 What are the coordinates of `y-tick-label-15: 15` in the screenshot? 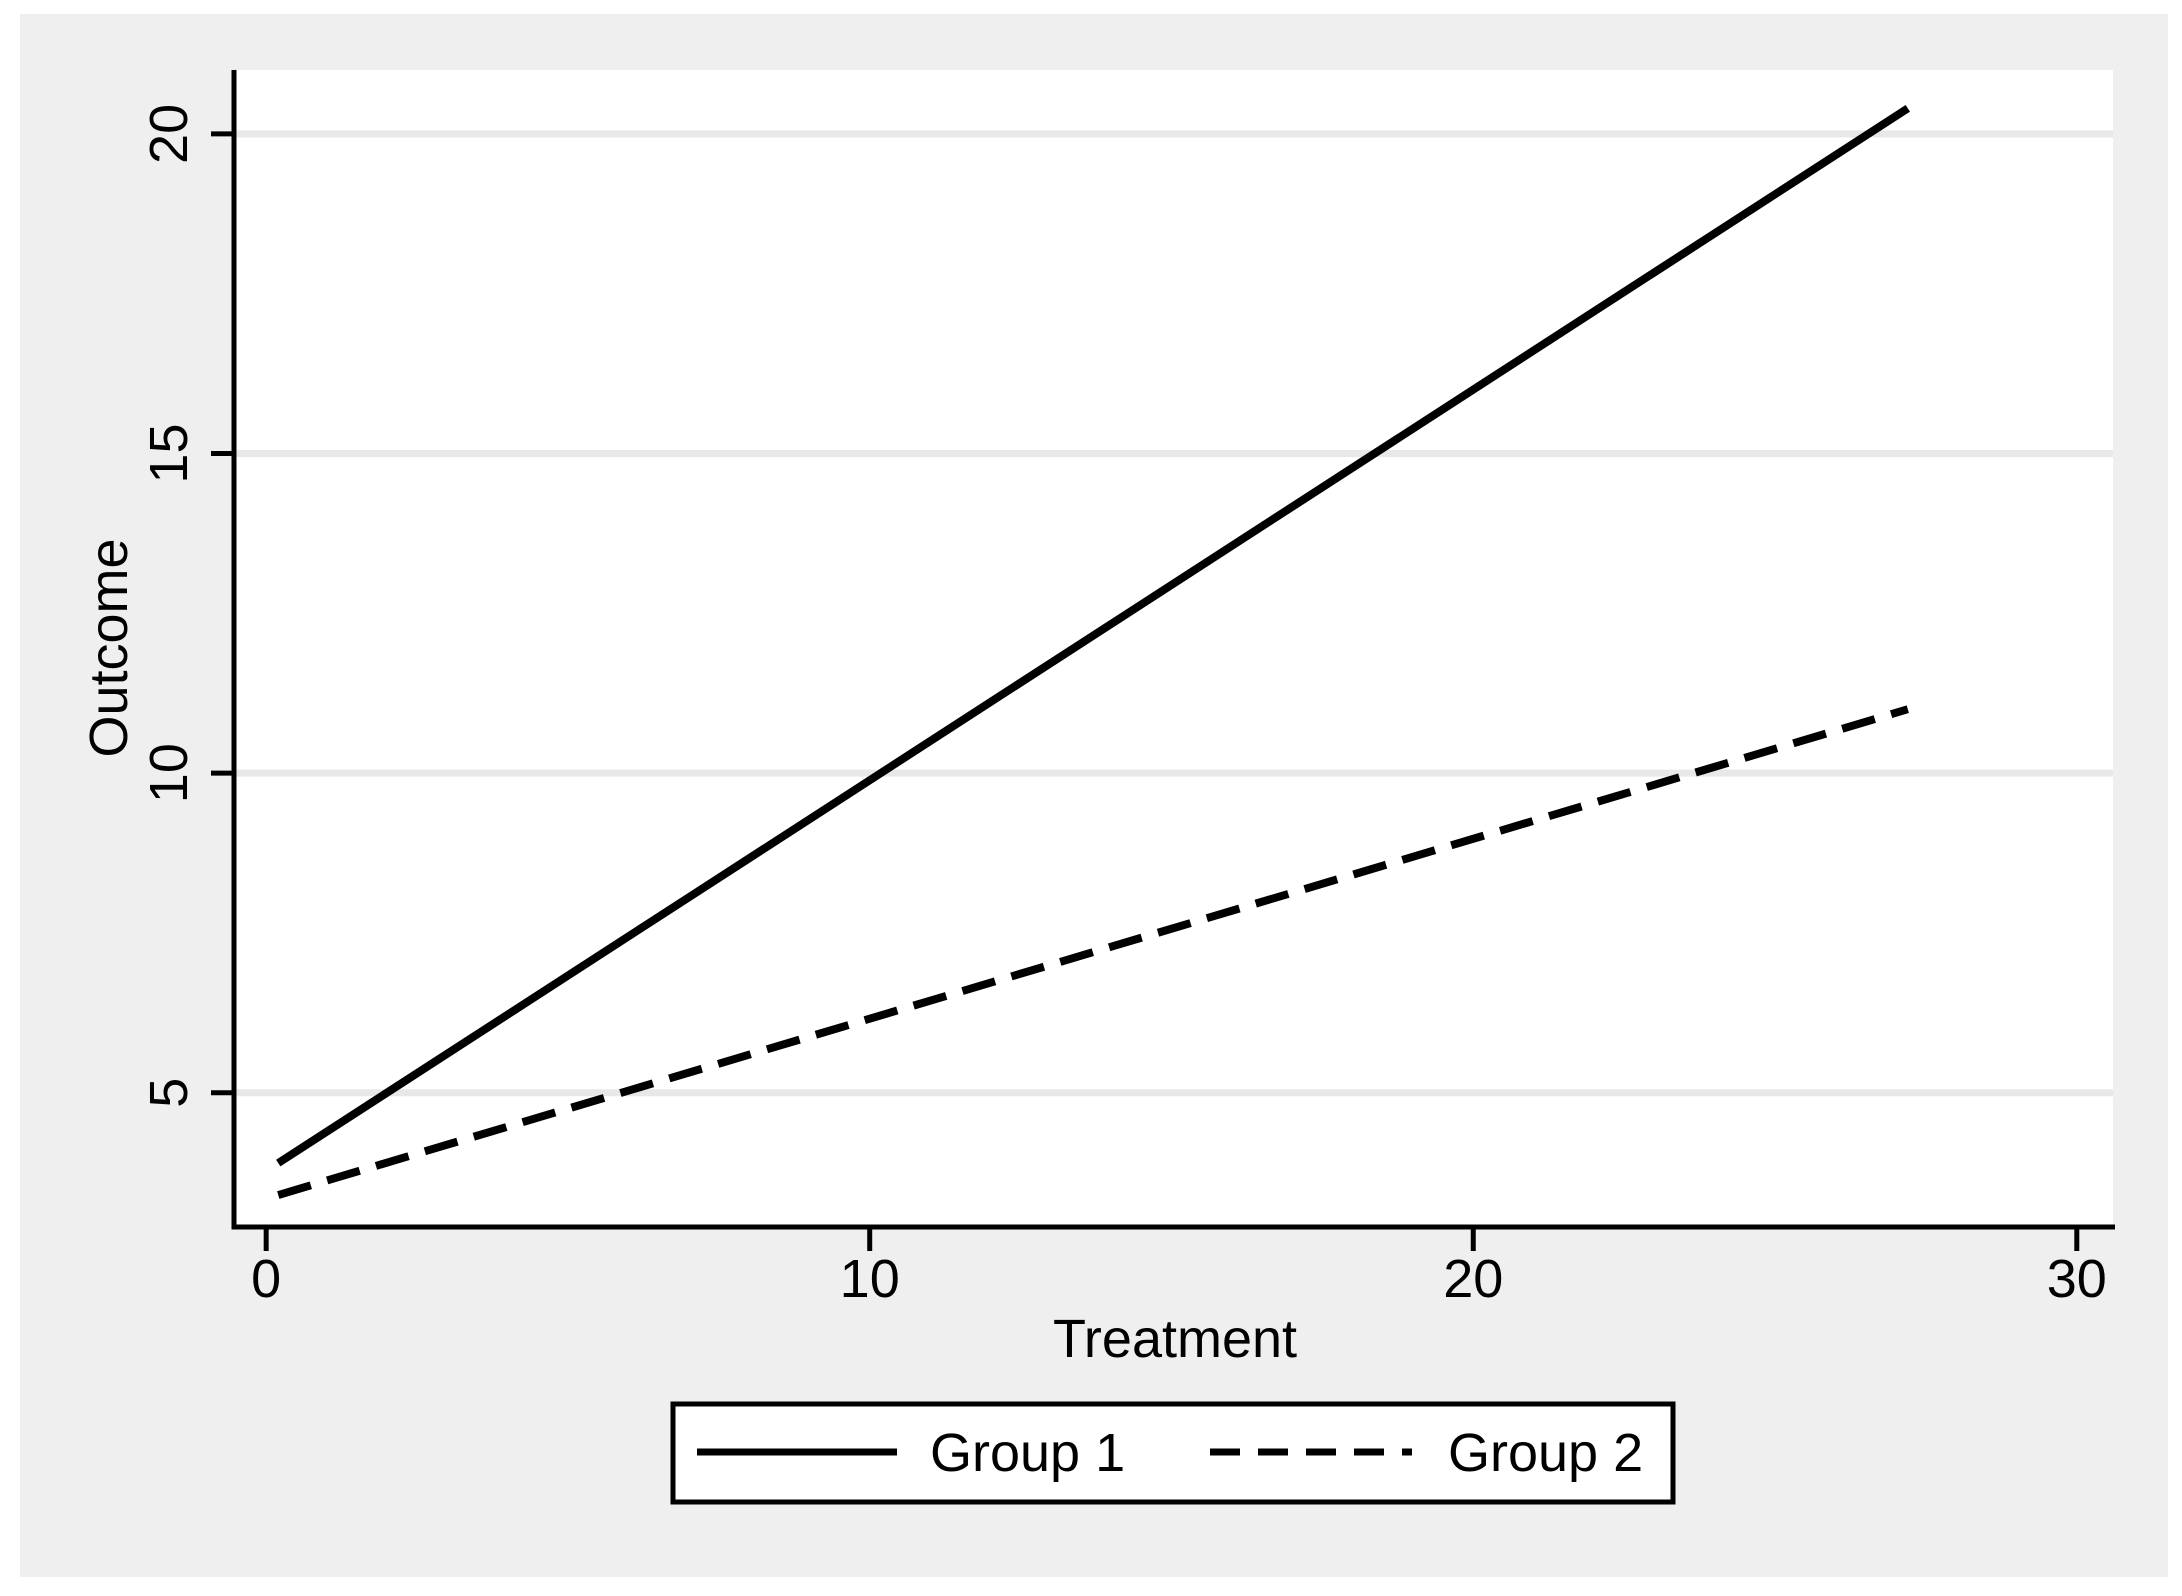 It's located at (169, 453).